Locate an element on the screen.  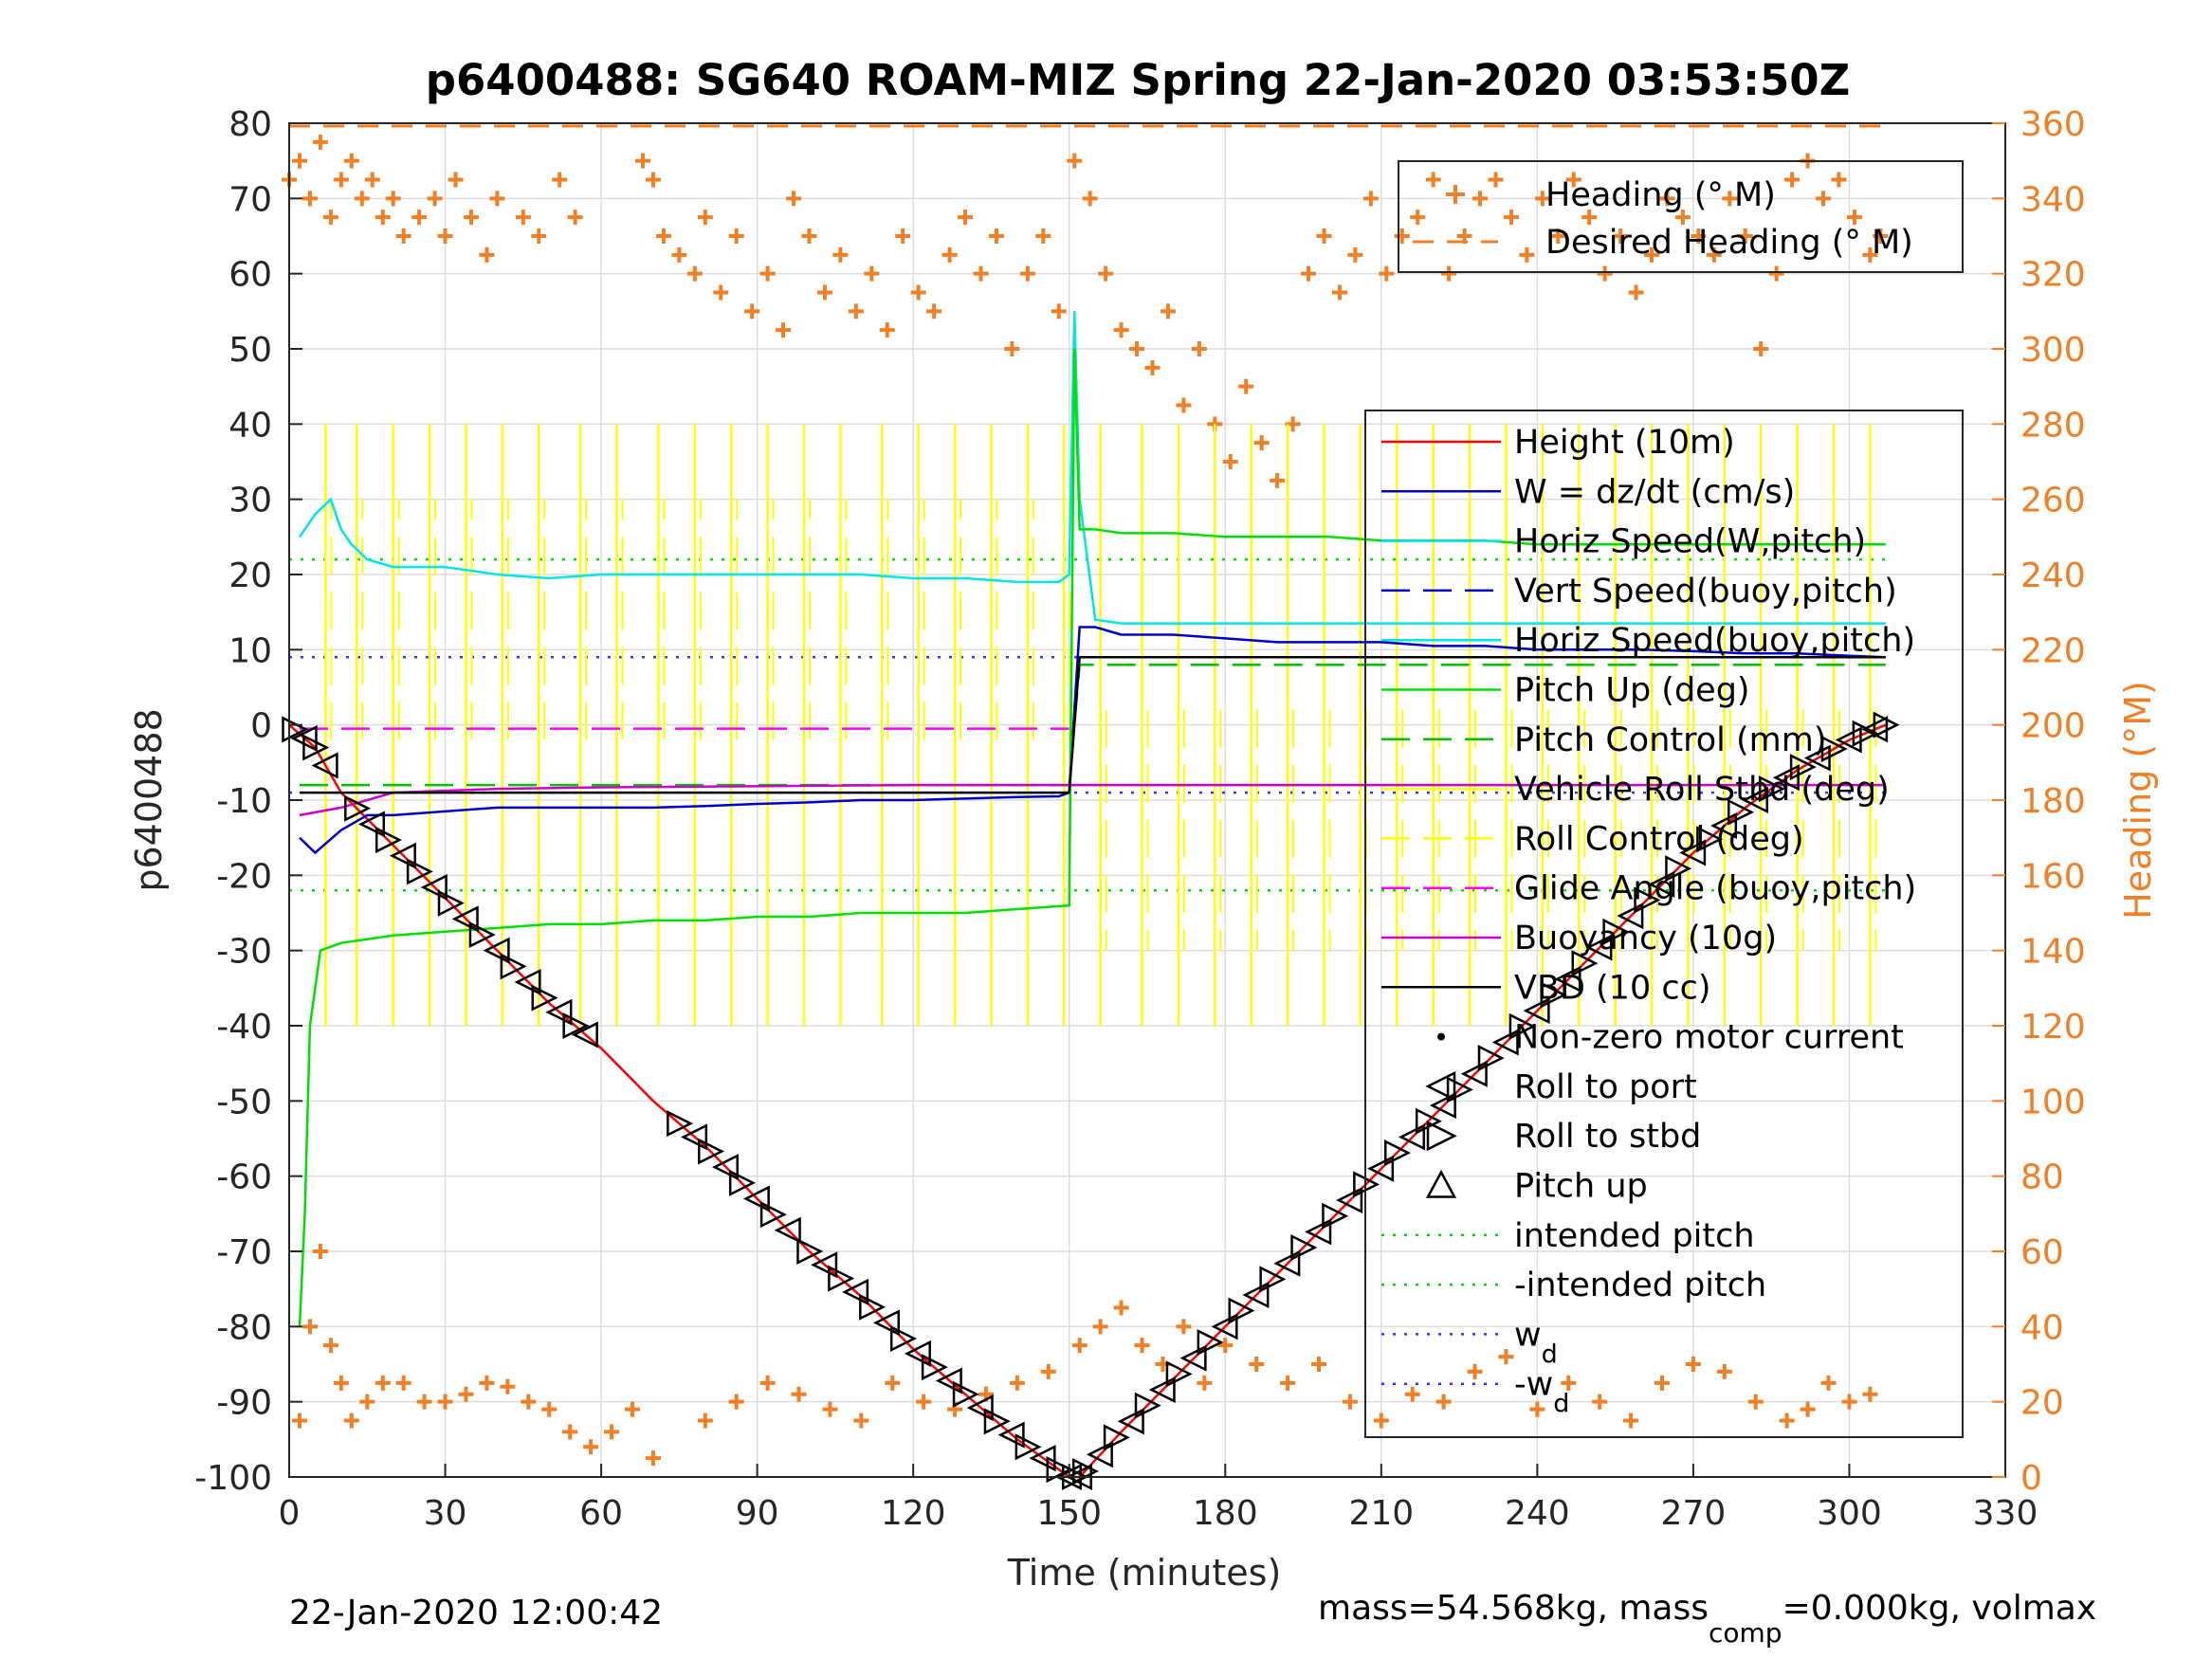
y-tick-label-8: 0 is located at coordinates (261, 726).